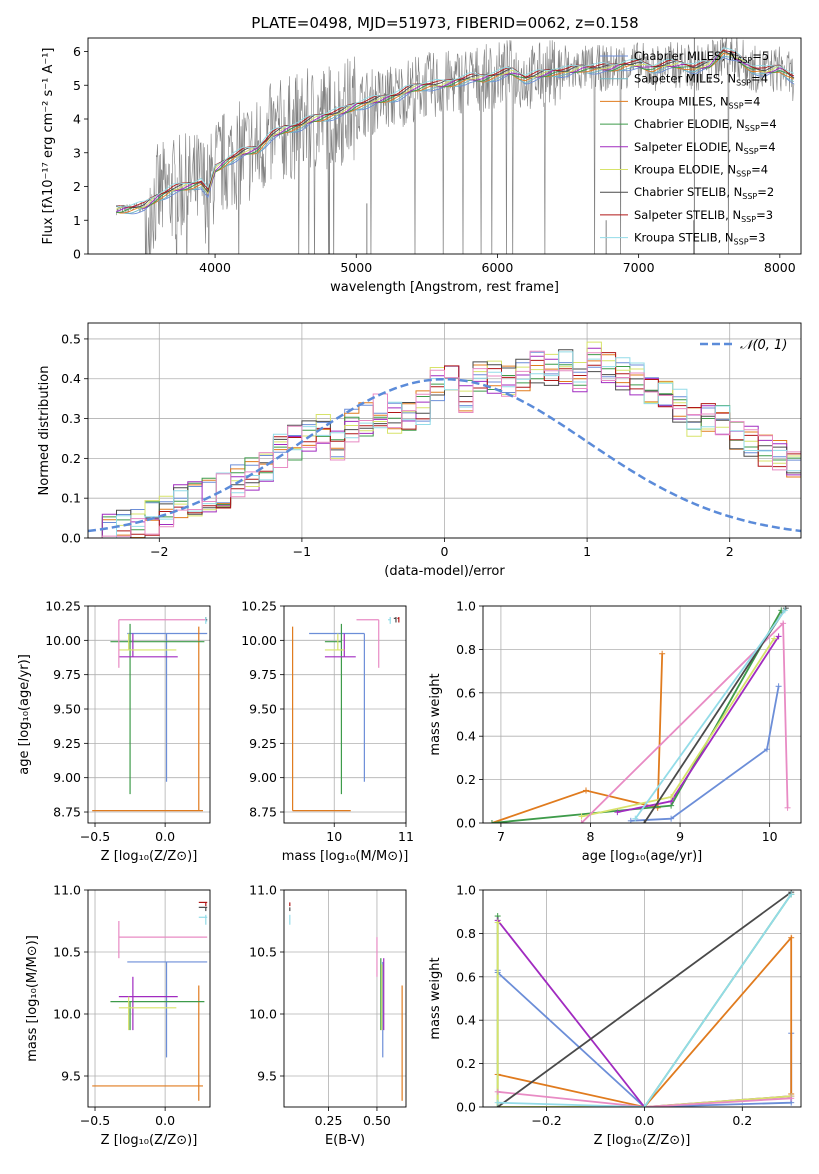 The height and width of the screenshot is (1174, 819). What do you see at coordinates (159, 551) in the screenshot?
I see `x-tick-label: −2` at bounding box center [159, 551].